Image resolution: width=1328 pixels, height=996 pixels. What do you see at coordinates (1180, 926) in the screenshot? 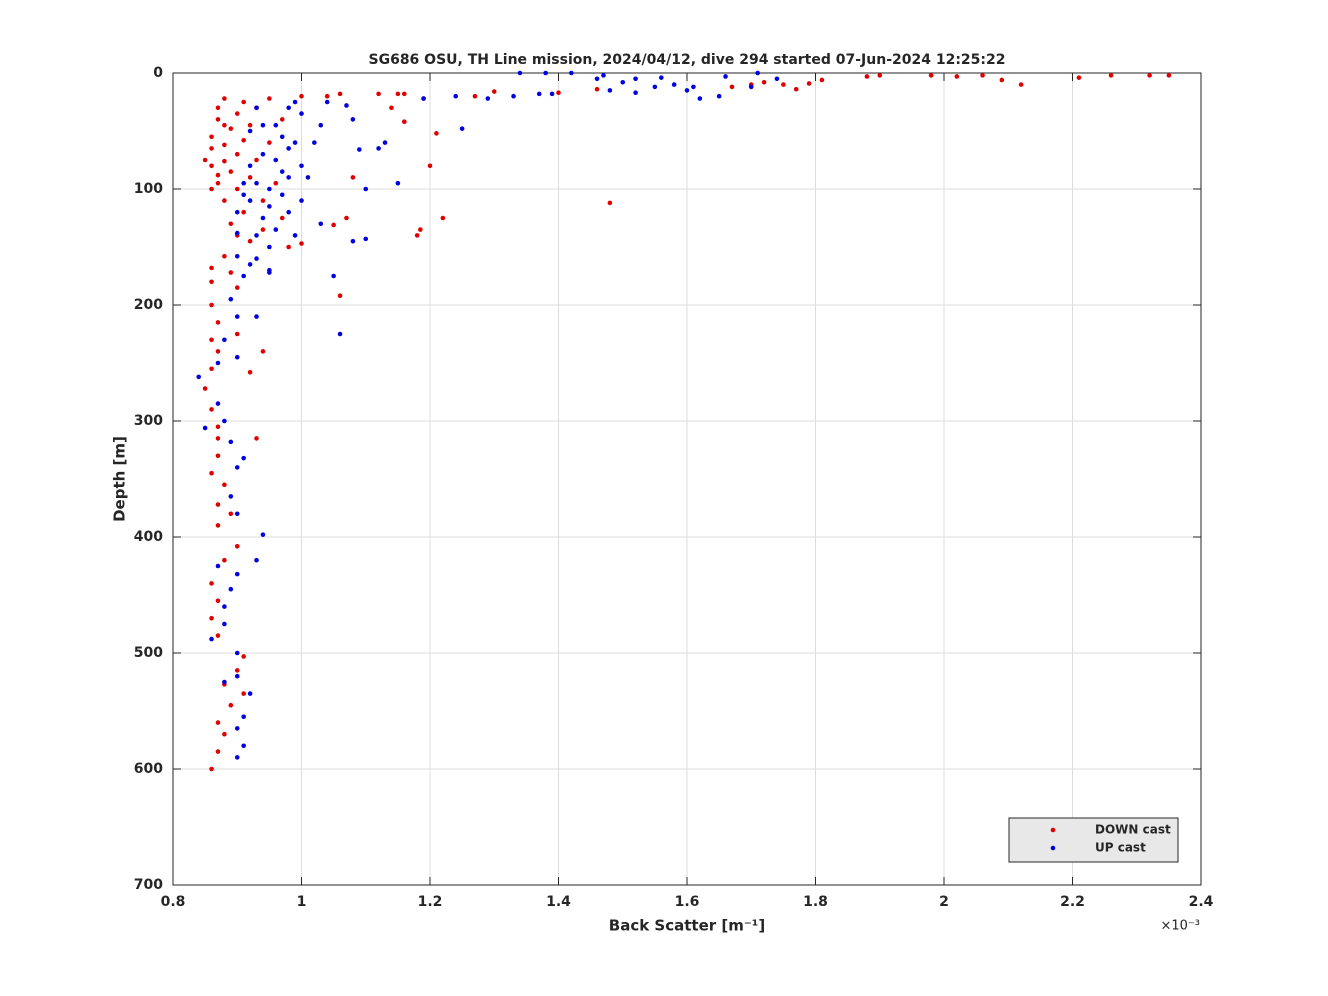
I see `x-multiplier: ×10⁻³` at bounding box center [1180, 926].